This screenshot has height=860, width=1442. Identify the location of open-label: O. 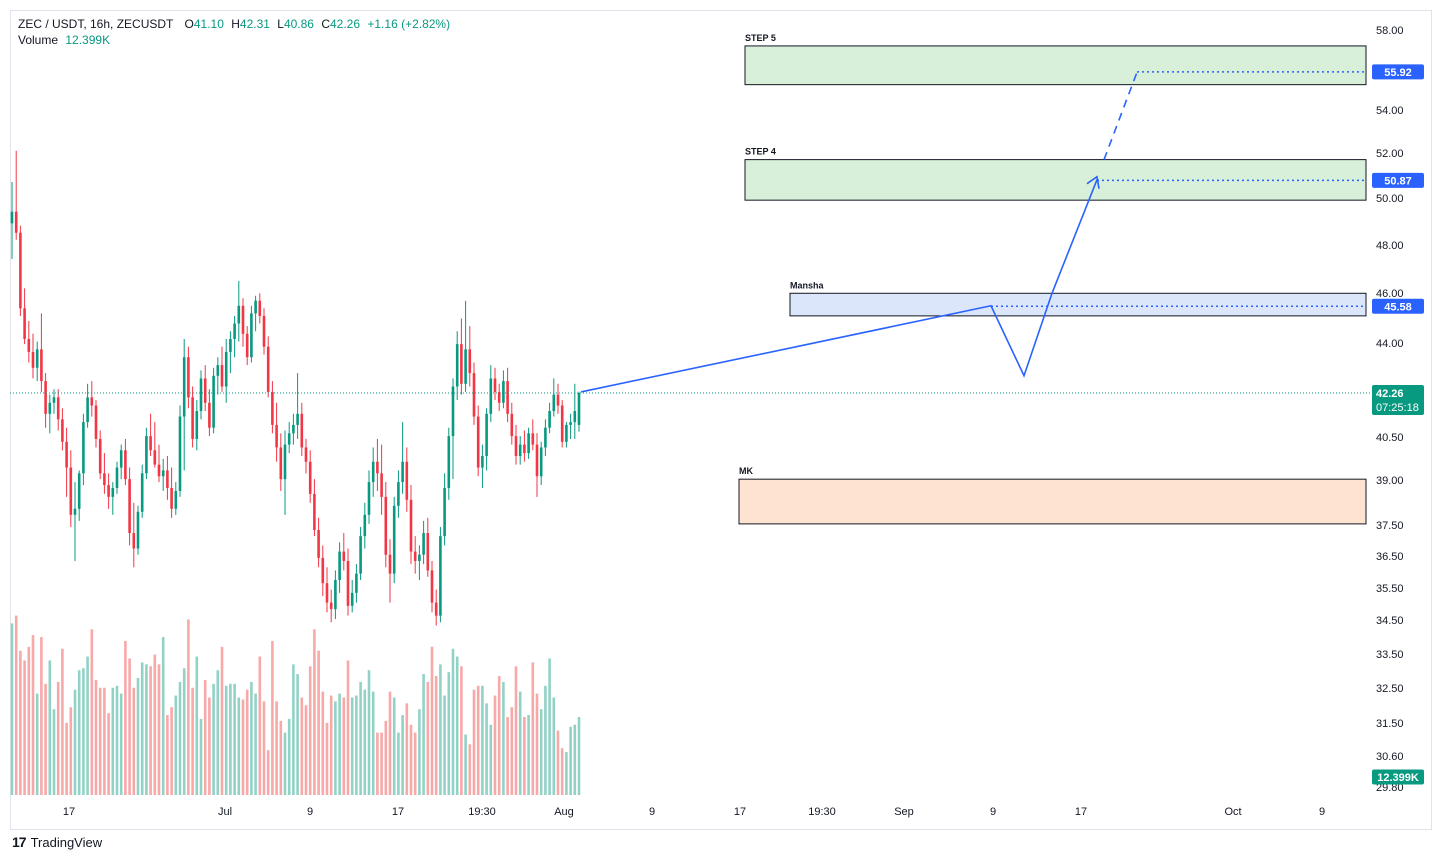
(189, 24).